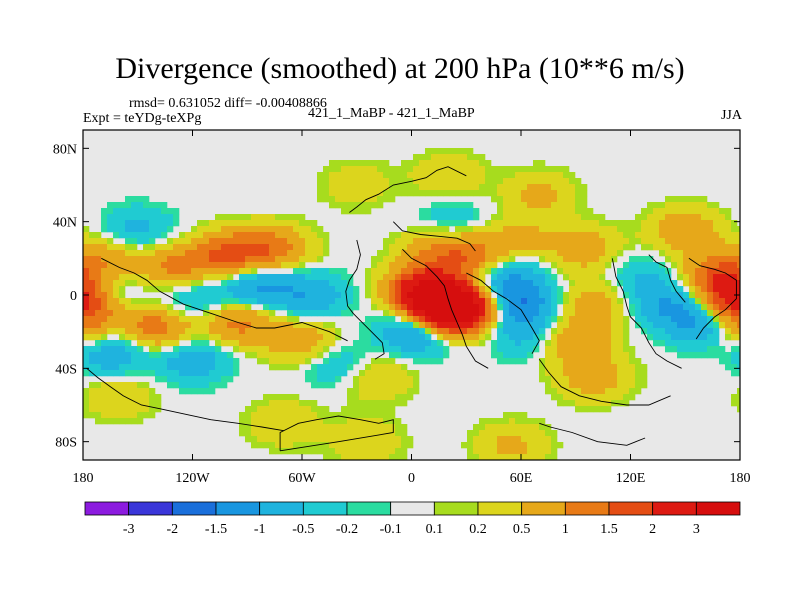 This screenshot has width=800, height=600. What do you see at coordinates (434, 236) in the screenshot?
I see `coastline` at bounding box center [434, 236].